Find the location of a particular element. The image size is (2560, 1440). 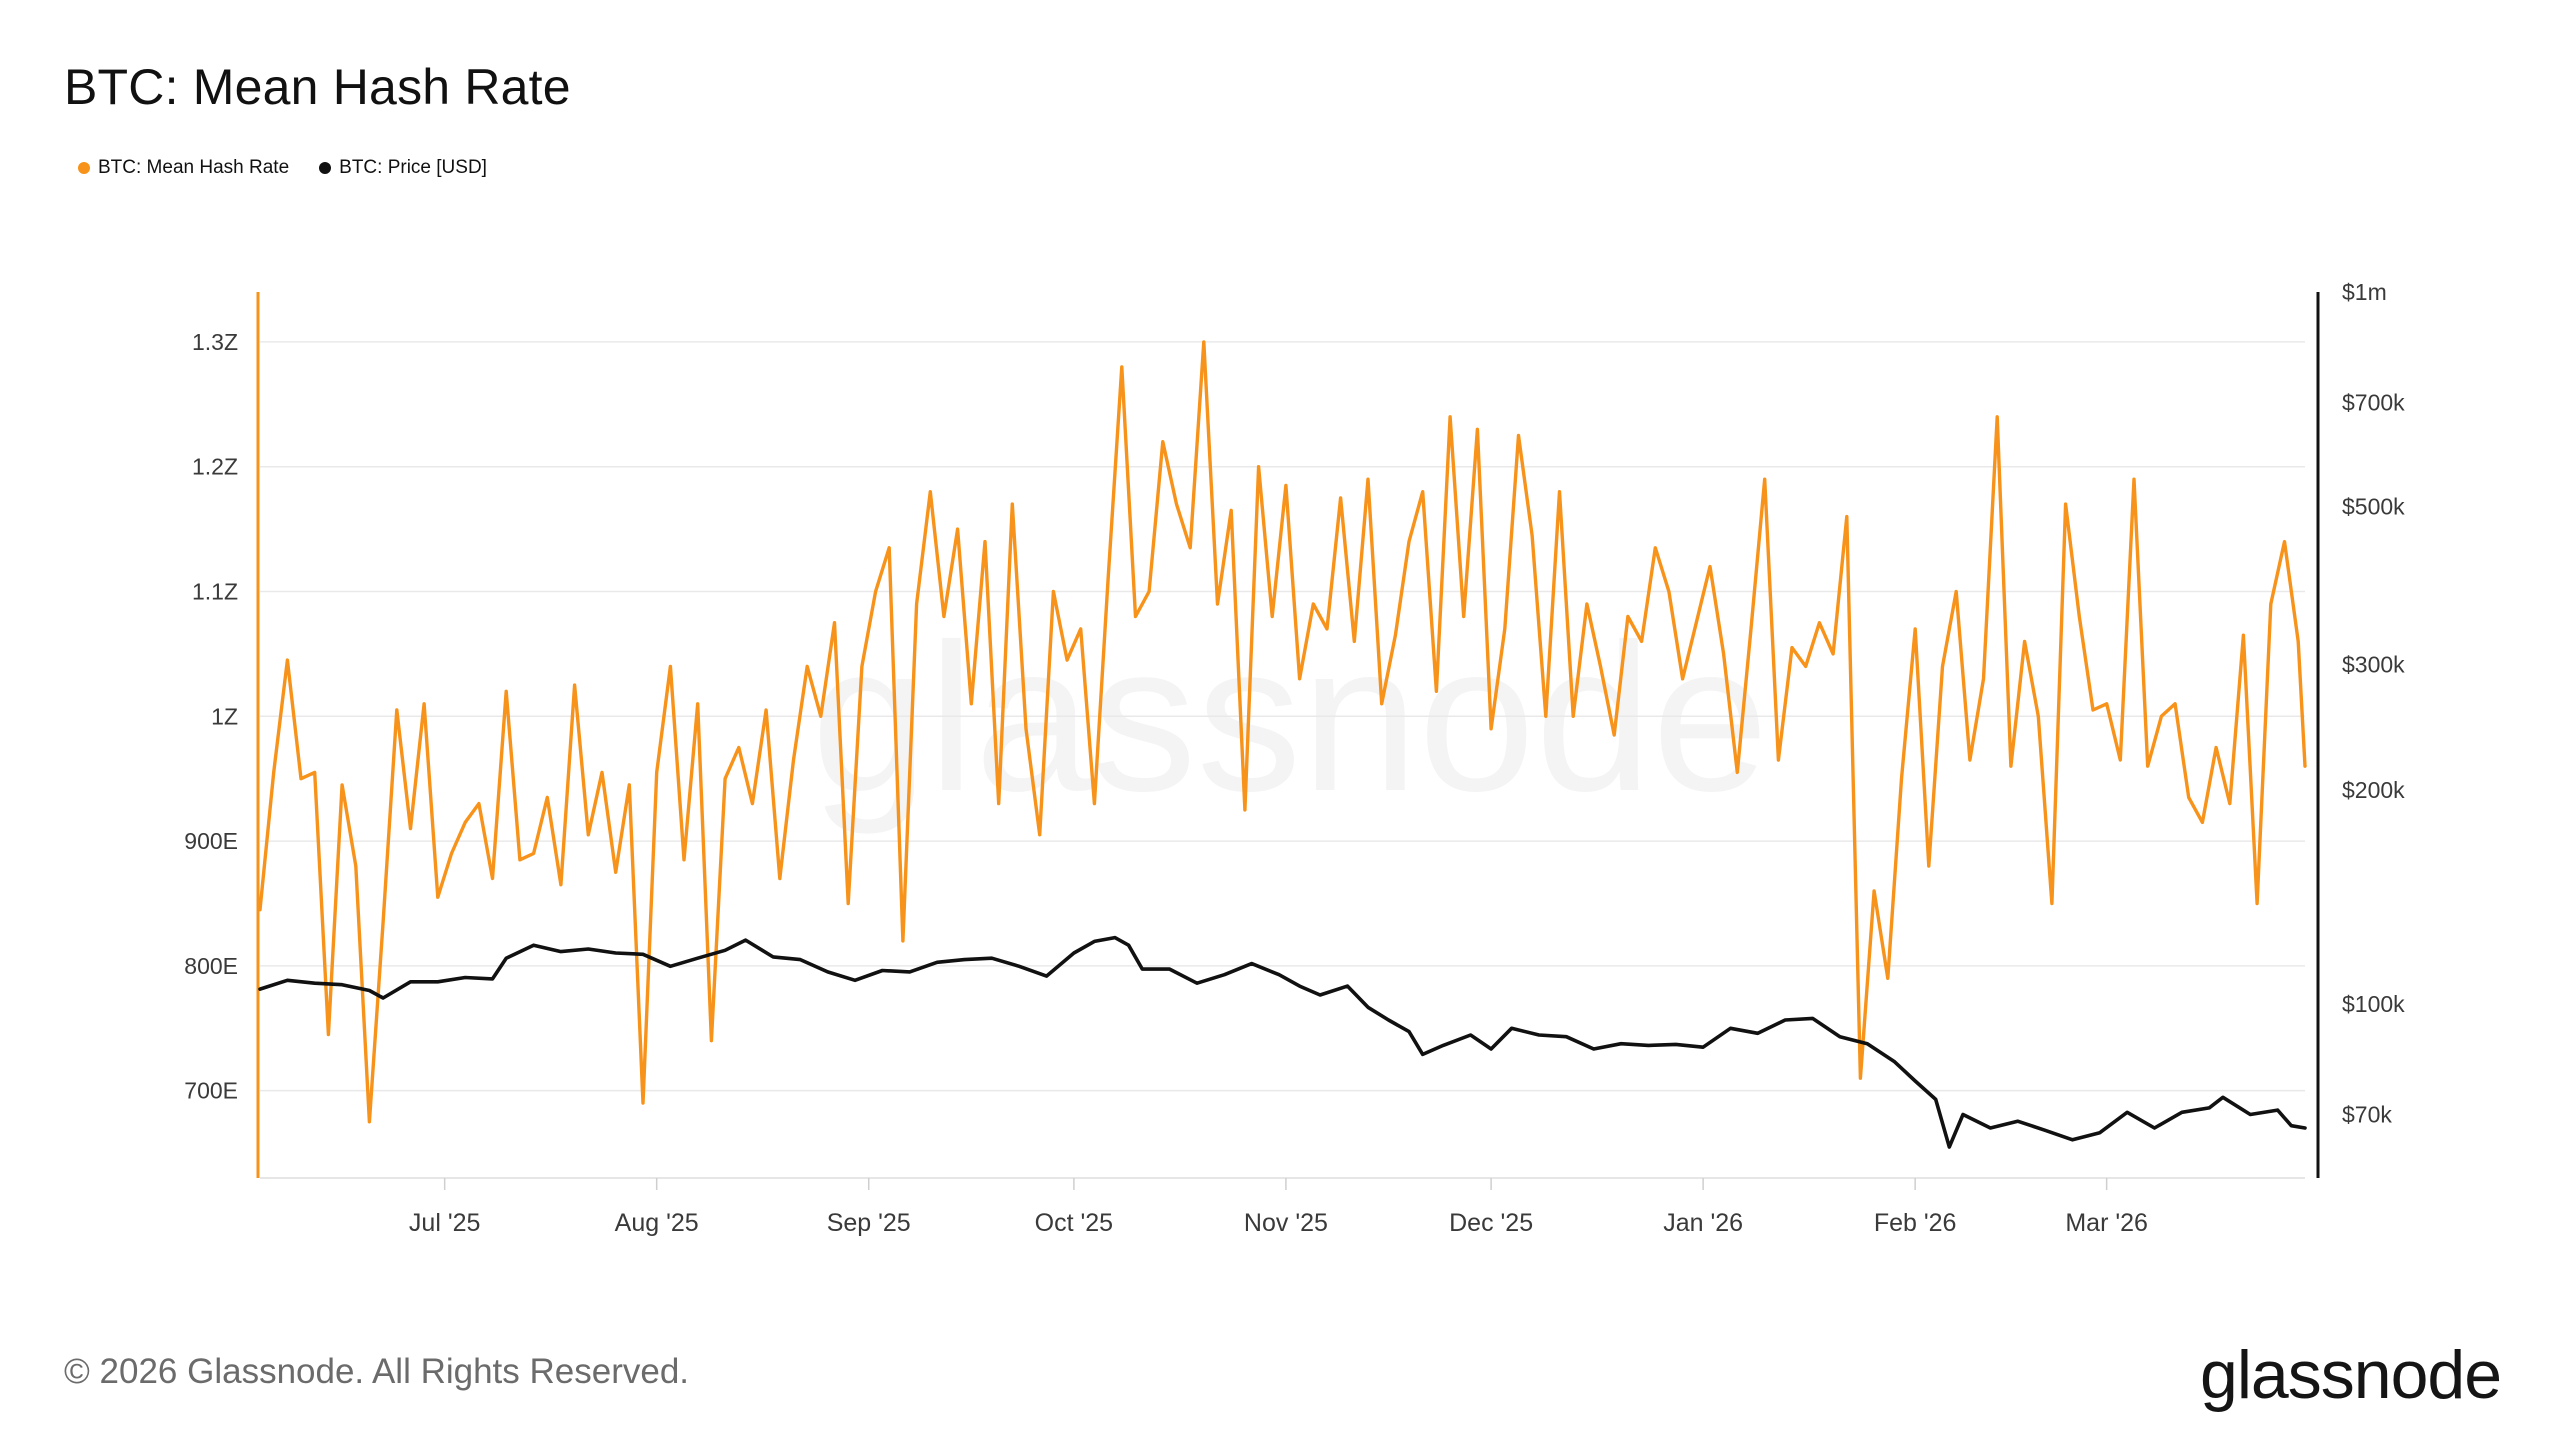

legend-label-hash-rate: BTC: Mean Hash Rate is located at coordinates (194, 167).